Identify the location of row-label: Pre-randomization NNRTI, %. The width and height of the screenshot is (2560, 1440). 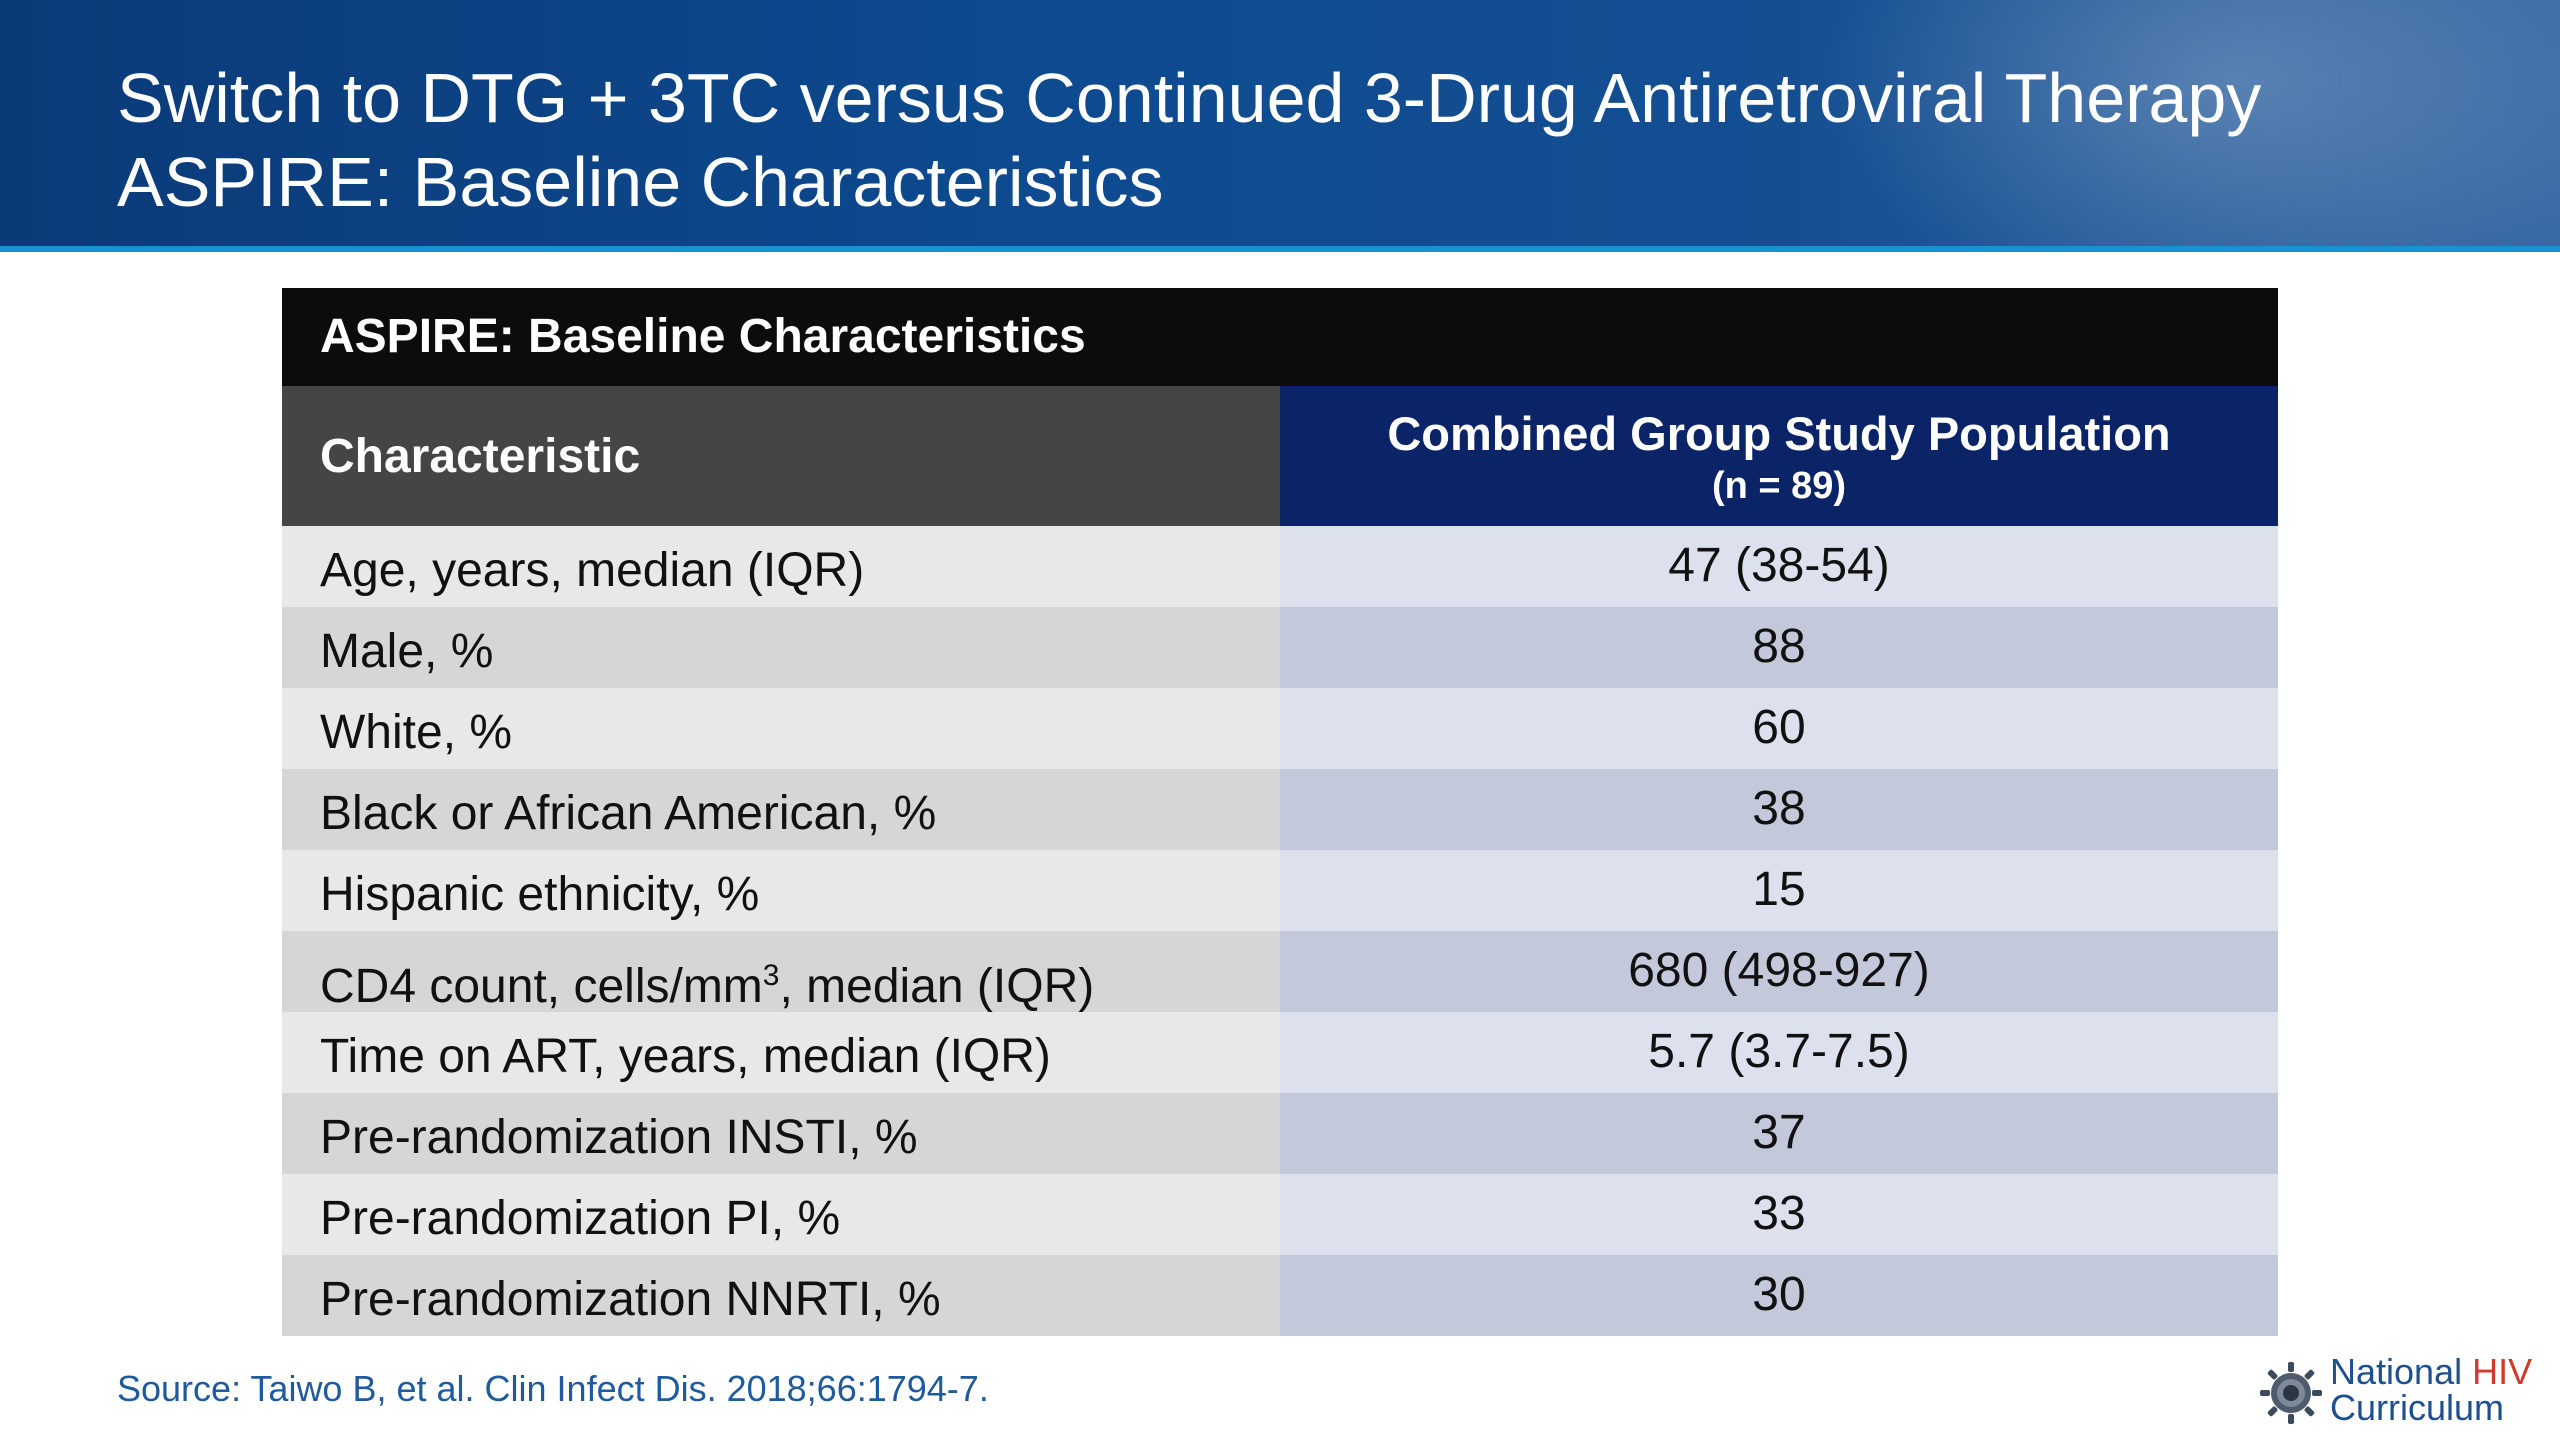
(781, 1295).